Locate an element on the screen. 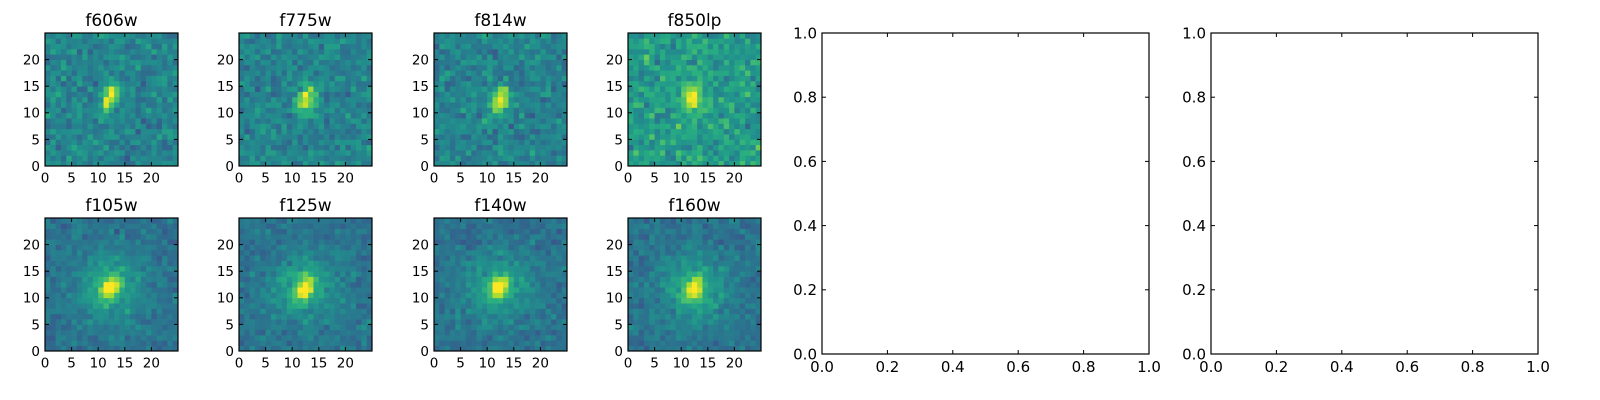 This screenshot has width=1600, height=400. y-tick-label: 0 is located at coordinates (424, 167).